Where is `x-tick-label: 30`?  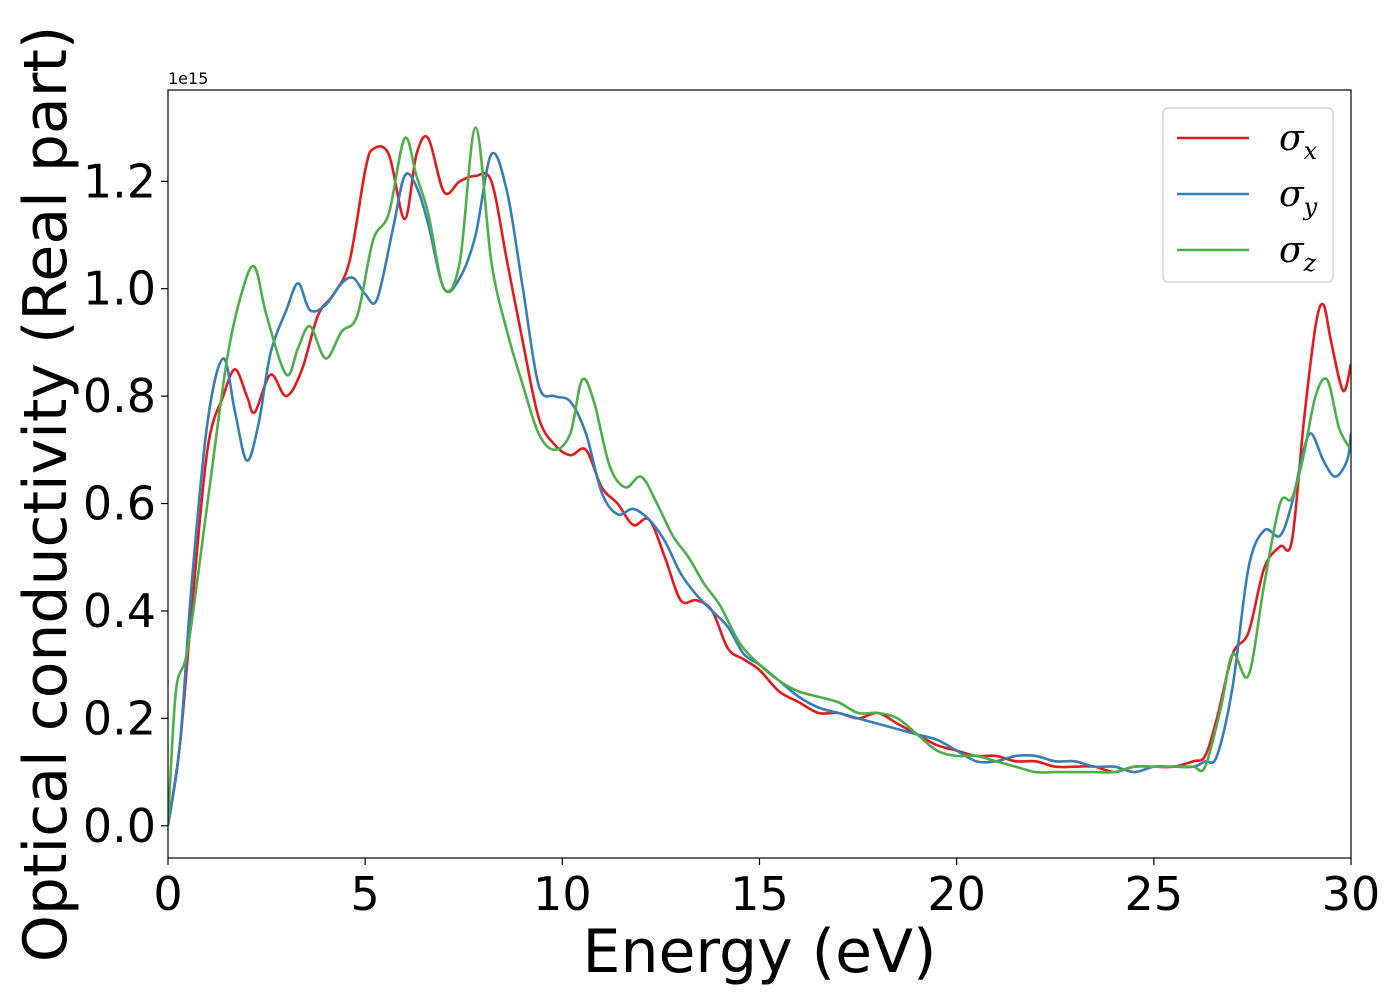
x-tick-label: 30 is located at coordinates (1351, 894).